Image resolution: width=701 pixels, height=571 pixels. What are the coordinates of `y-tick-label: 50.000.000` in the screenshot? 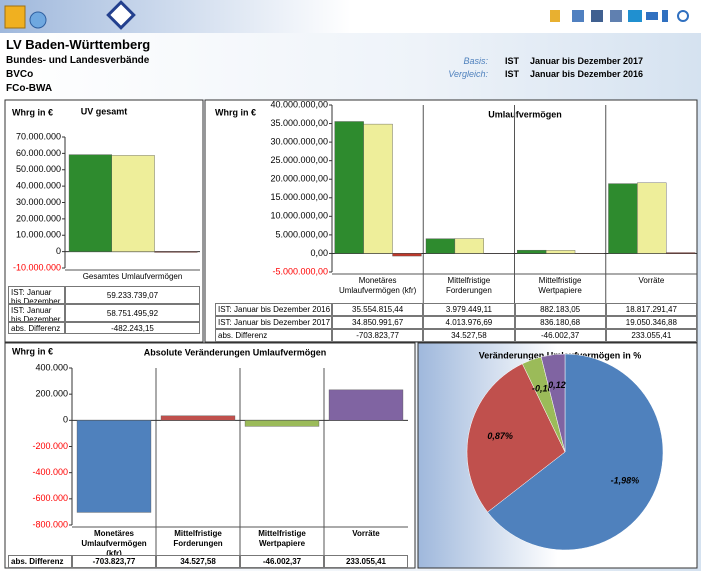 It's located at (38, 169).